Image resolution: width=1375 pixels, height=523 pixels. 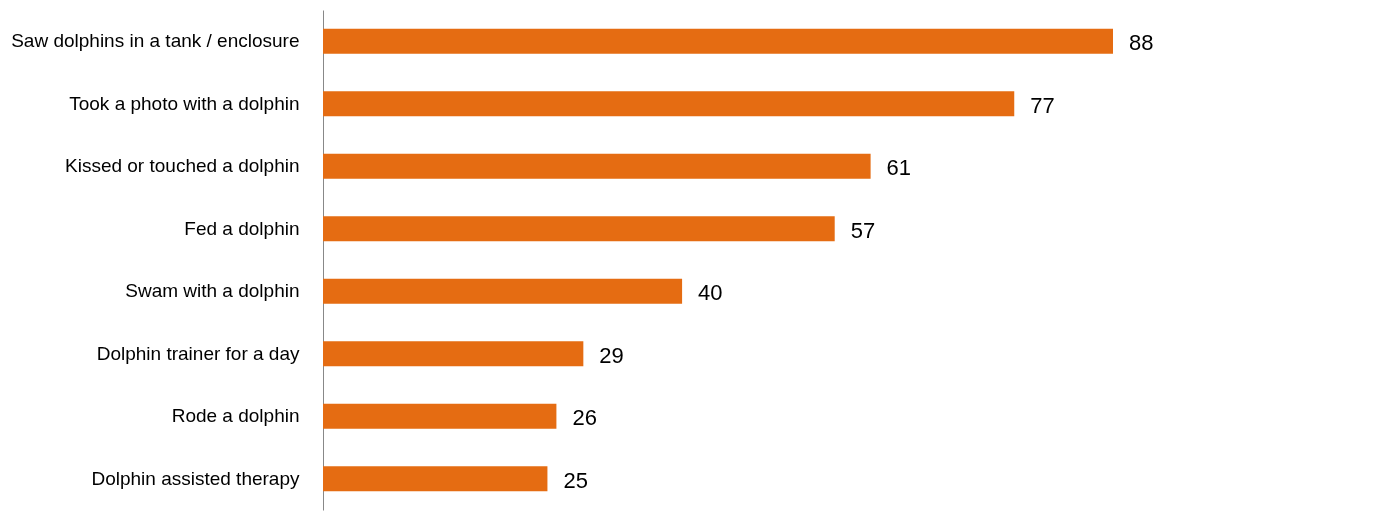 What do you see at coordinates (155, 41) in the screenshot?
I see `y-tick-label: Saw dolphins in a tank / enclosure` at bounding box center [155, 41].